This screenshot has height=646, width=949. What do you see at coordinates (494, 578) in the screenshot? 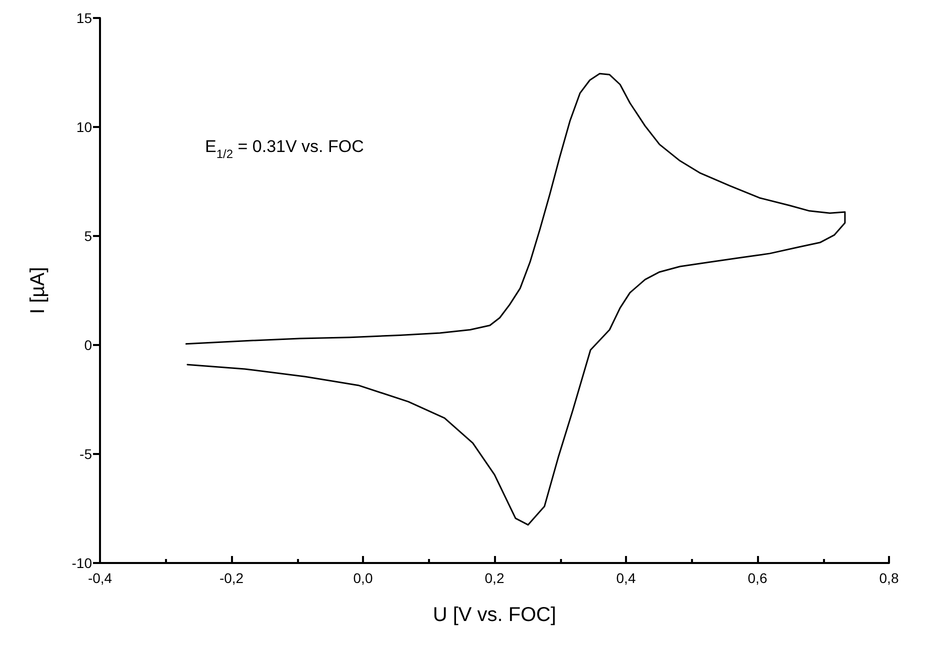
I see `x-tick-label: 0,2` at bounding box center [494, 578].